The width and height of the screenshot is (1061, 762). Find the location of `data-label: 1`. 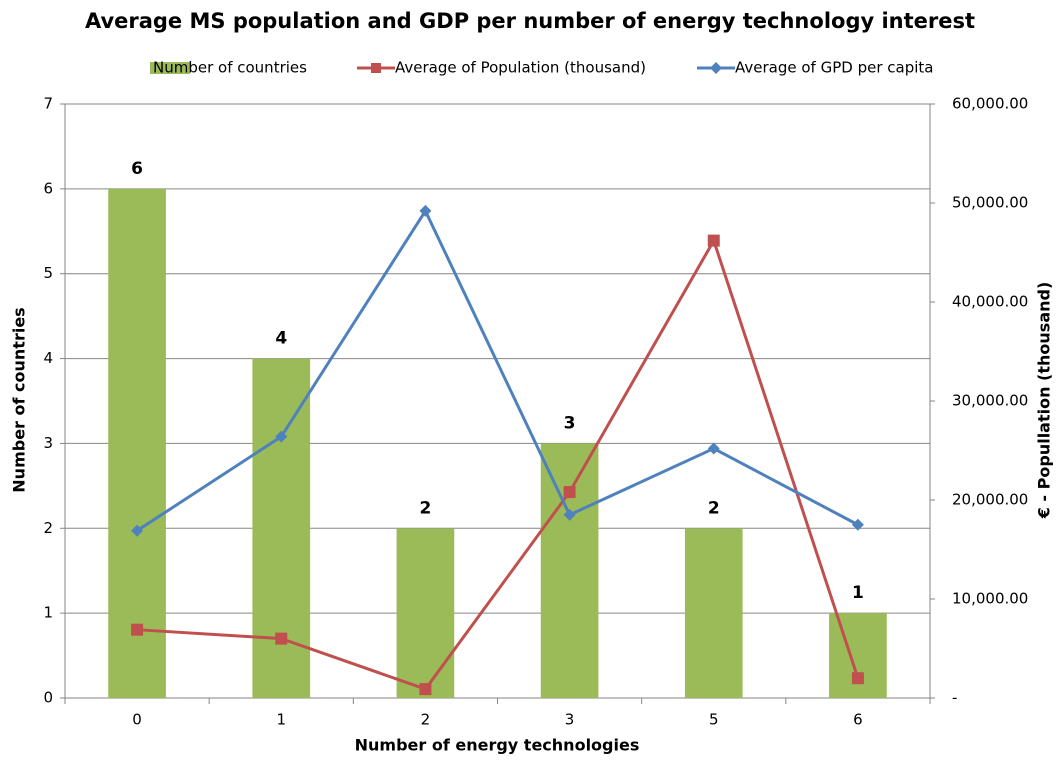

data-label: 1 is located at coordinates (858, 593).